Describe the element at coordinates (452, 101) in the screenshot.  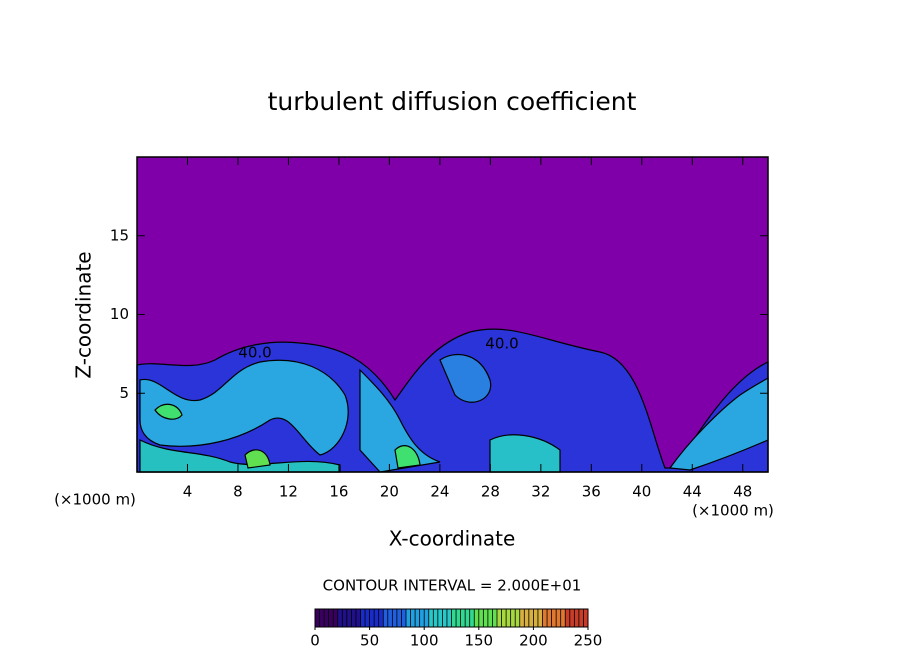
I see `chart-title: turbulent diffusion coefficient` at that location.